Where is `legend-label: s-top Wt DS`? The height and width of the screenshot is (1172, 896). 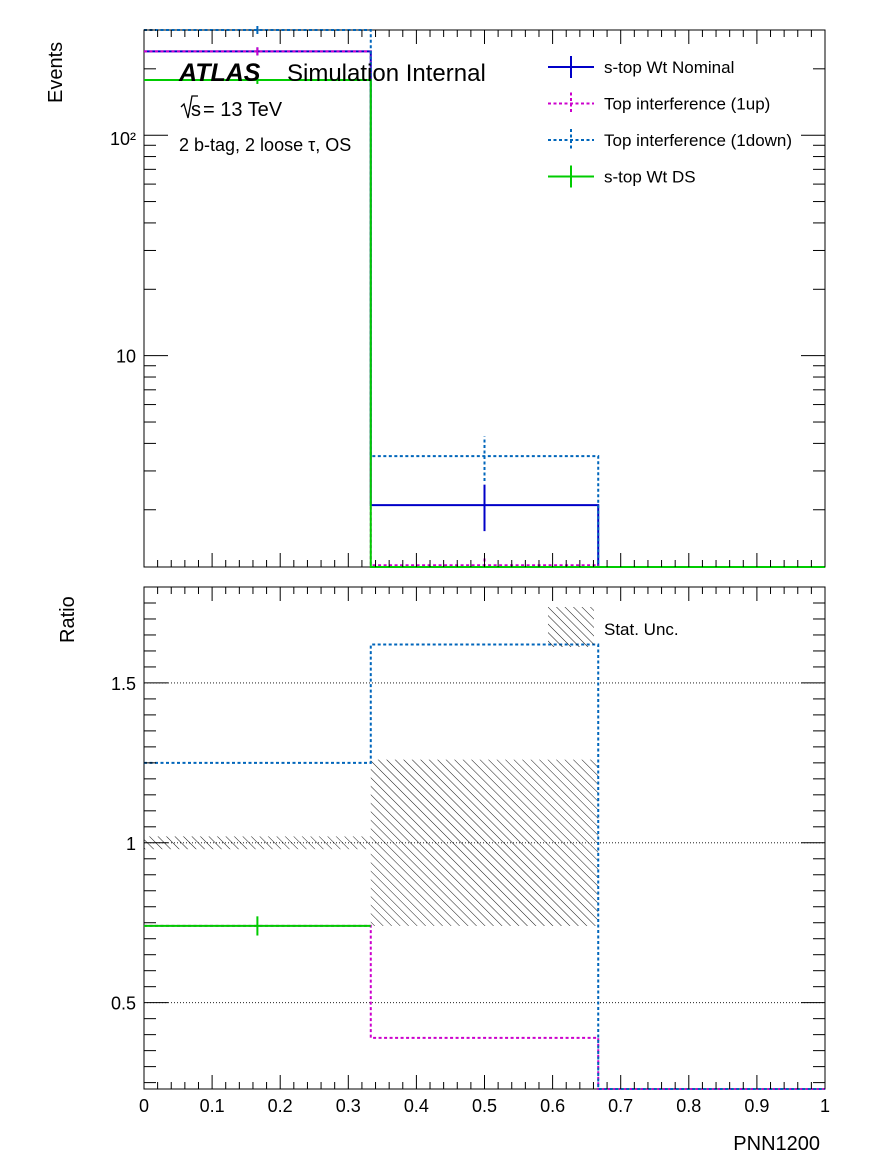
legend-label: s-top Wt DS is located at coordinates (650, 177).